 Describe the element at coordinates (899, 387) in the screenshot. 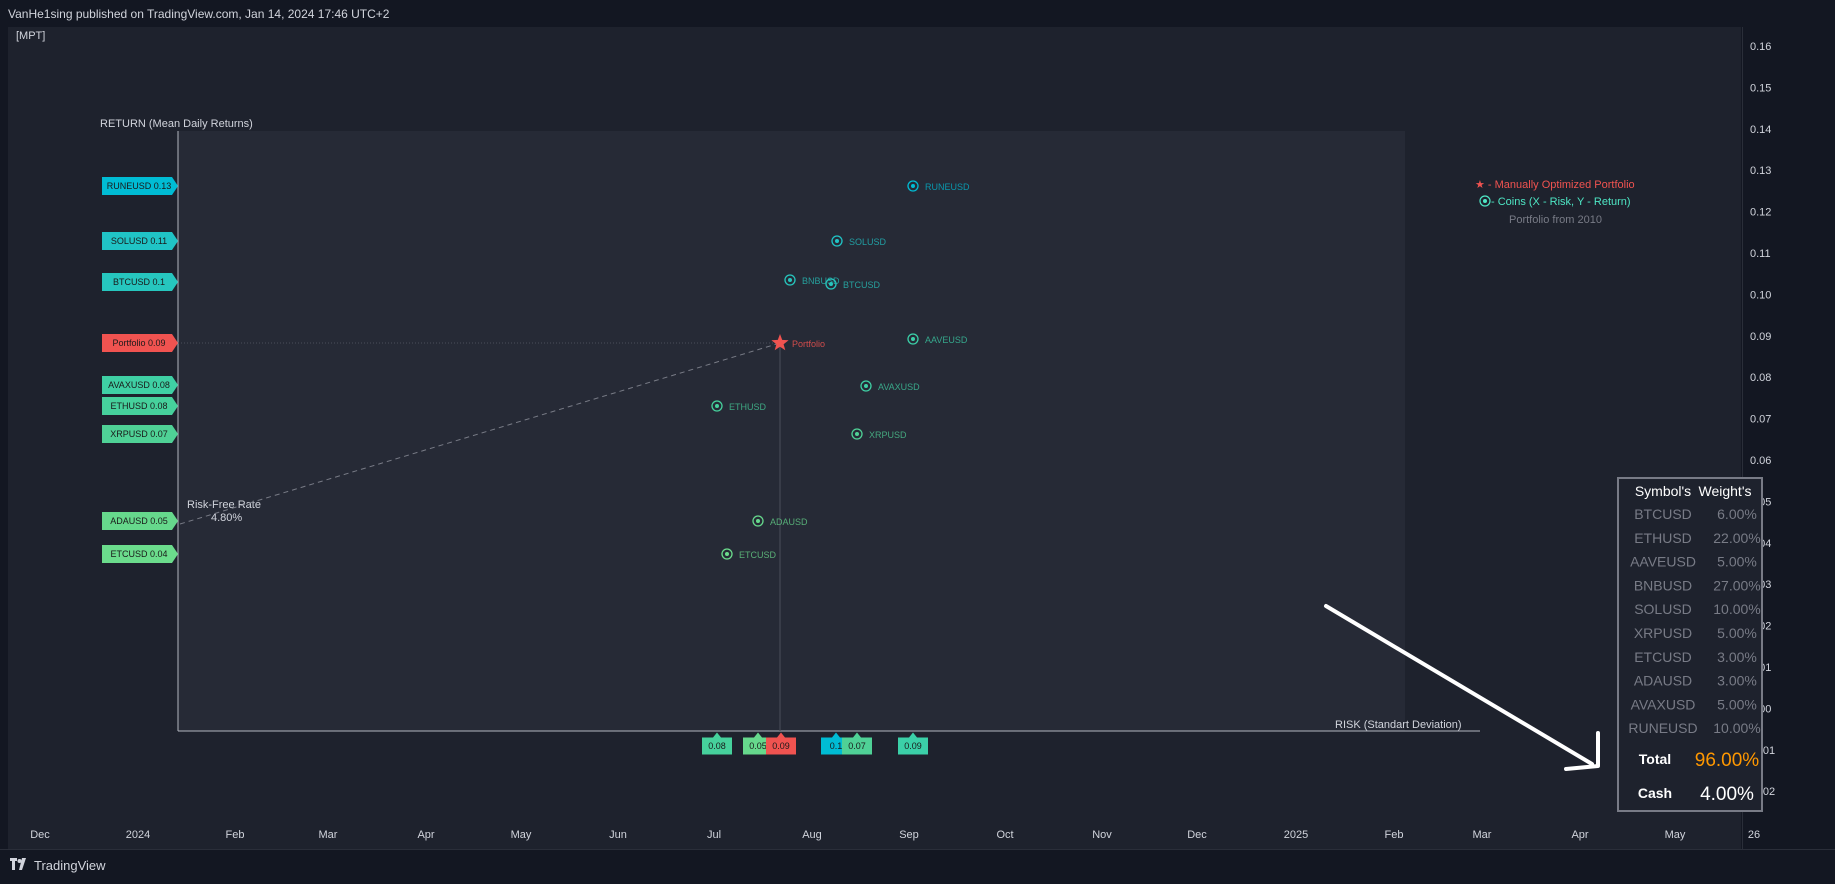

I see `point-label: AVAXUSD` at that location.